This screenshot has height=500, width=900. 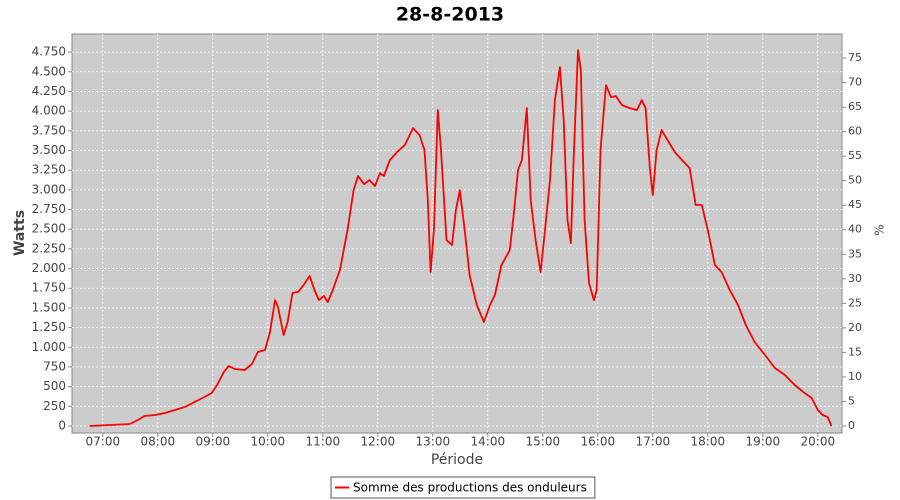 I want to click on x-tick-label: 17:00, so click(x=653, y=442).